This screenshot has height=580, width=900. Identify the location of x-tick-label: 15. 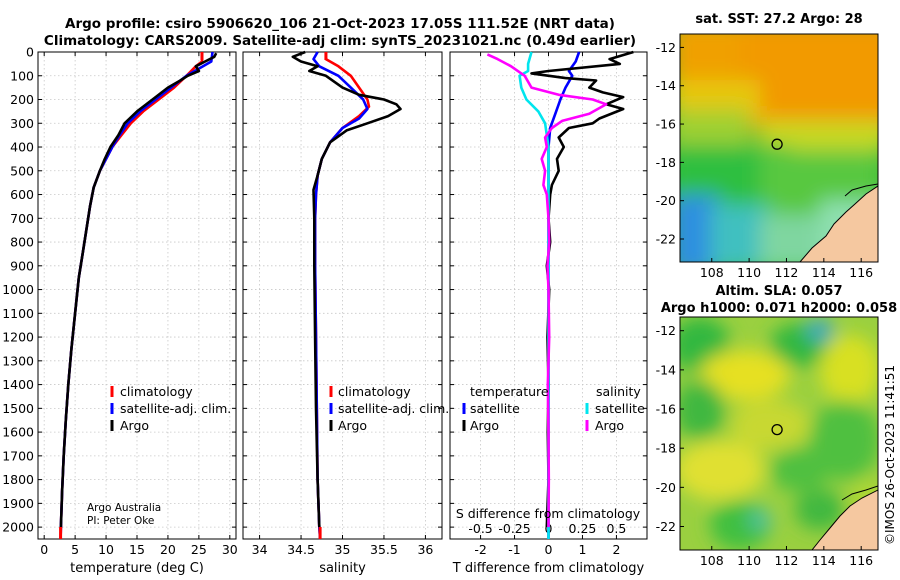
(137, 549).